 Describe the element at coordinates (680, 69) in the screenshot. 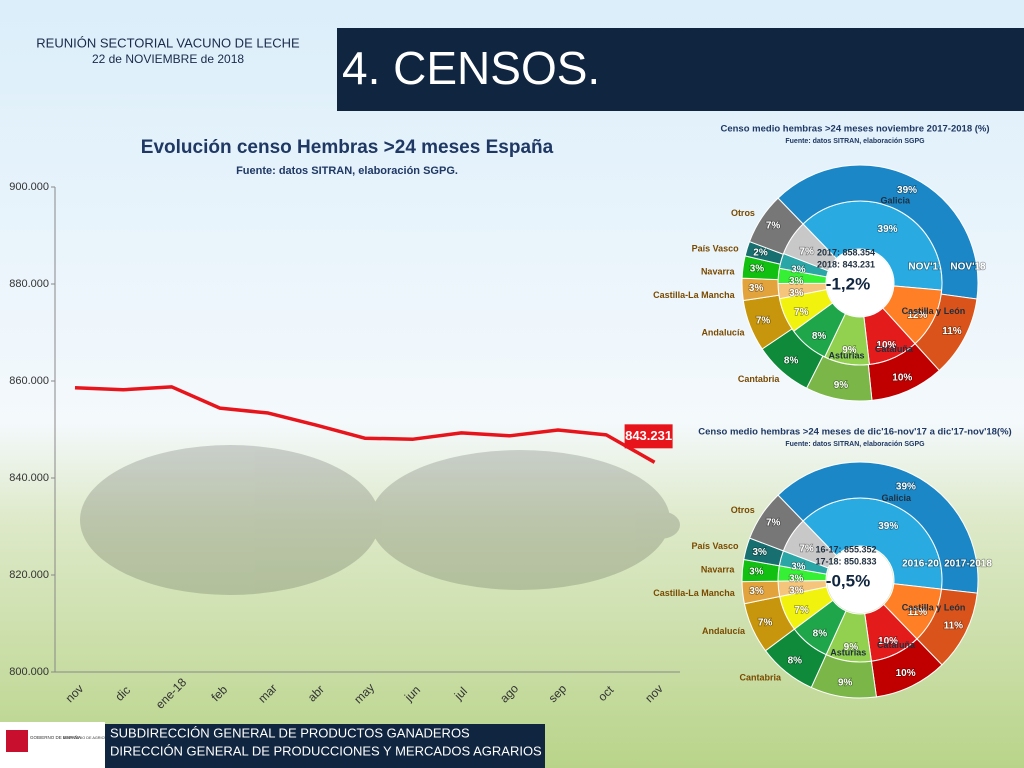

I see `title-banner` at that location.